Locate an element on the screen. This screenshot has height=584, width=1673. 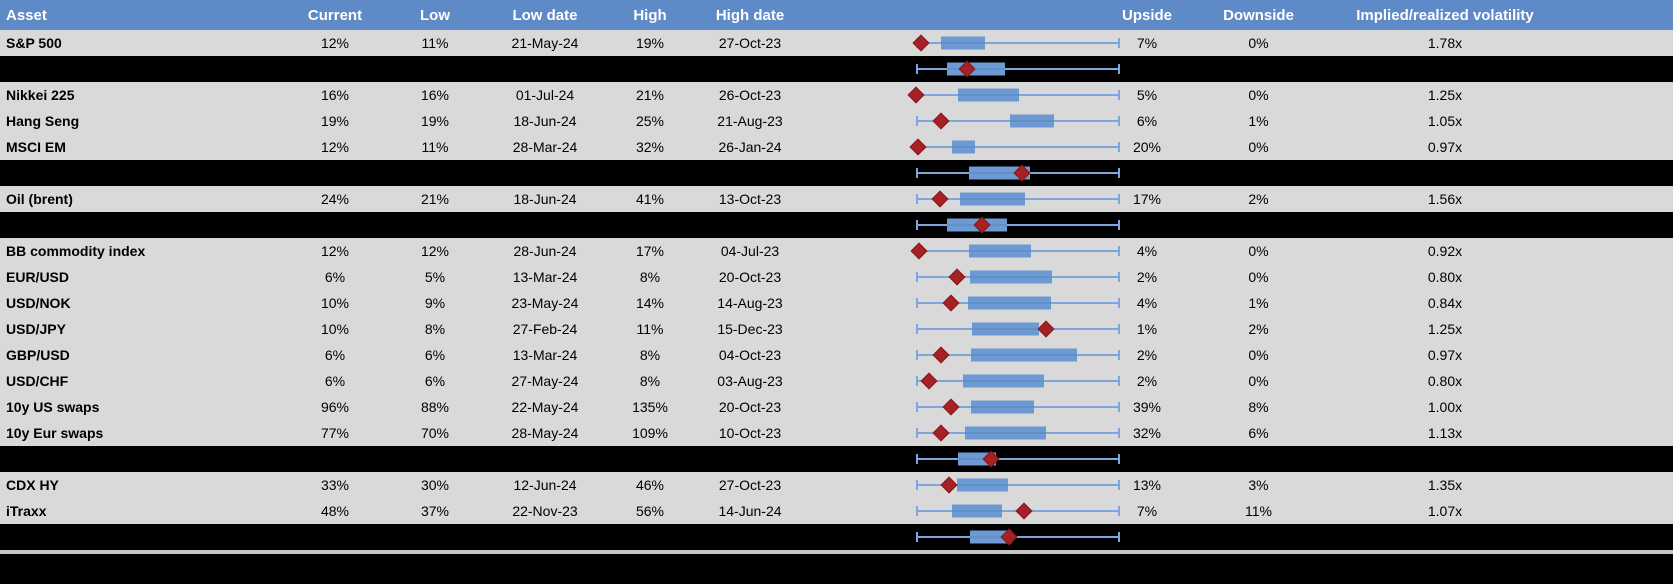
low-cell is located at coordinates (435, 225).